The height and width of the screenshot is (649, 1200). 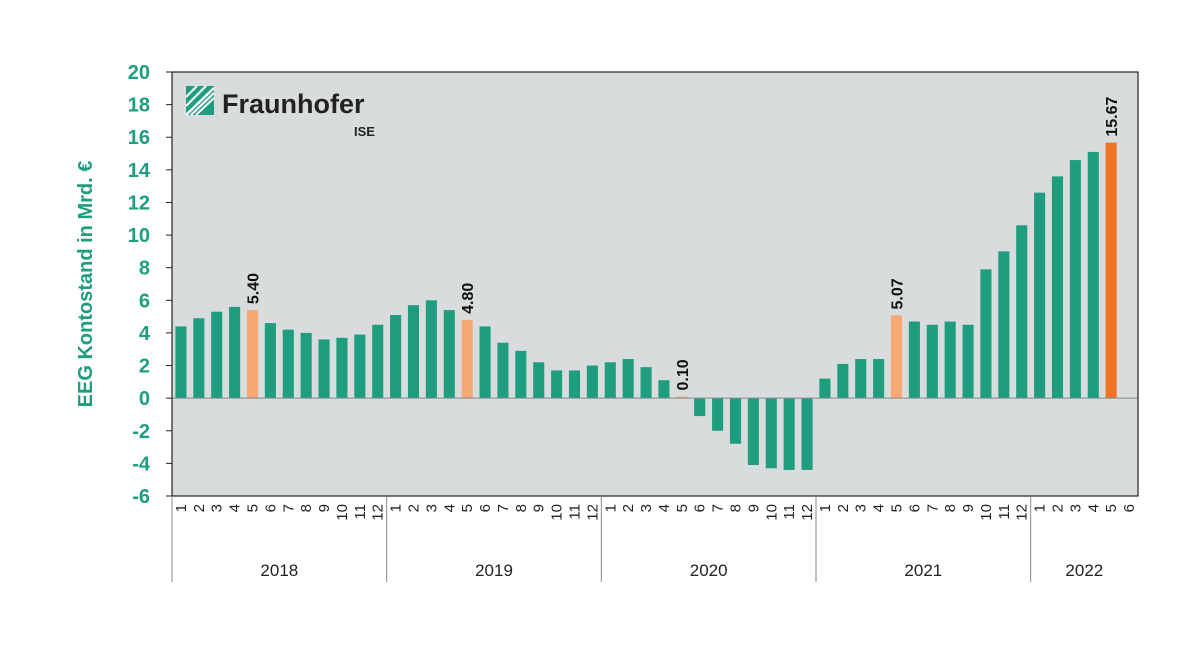 What do you see at coordinates (139, 171) in the screenshot?
I see `y-tick-label: 14` at bounding box center [139, 171].